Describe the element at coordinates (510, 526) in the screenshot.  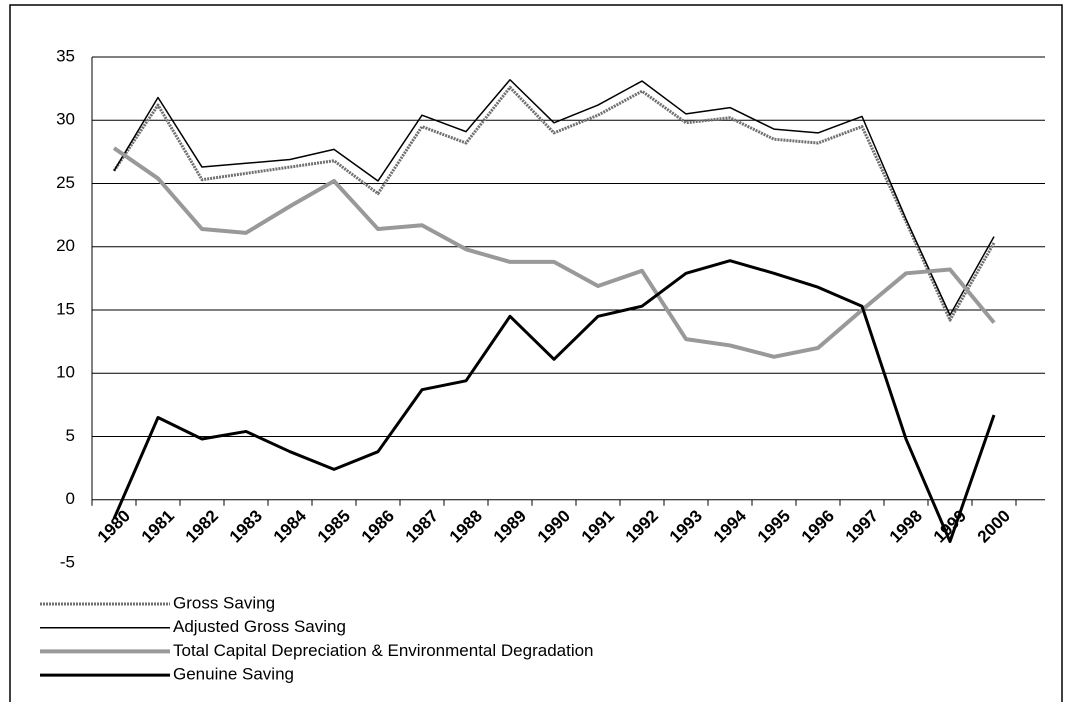
I see `x-tick-label: 1989` at that location.